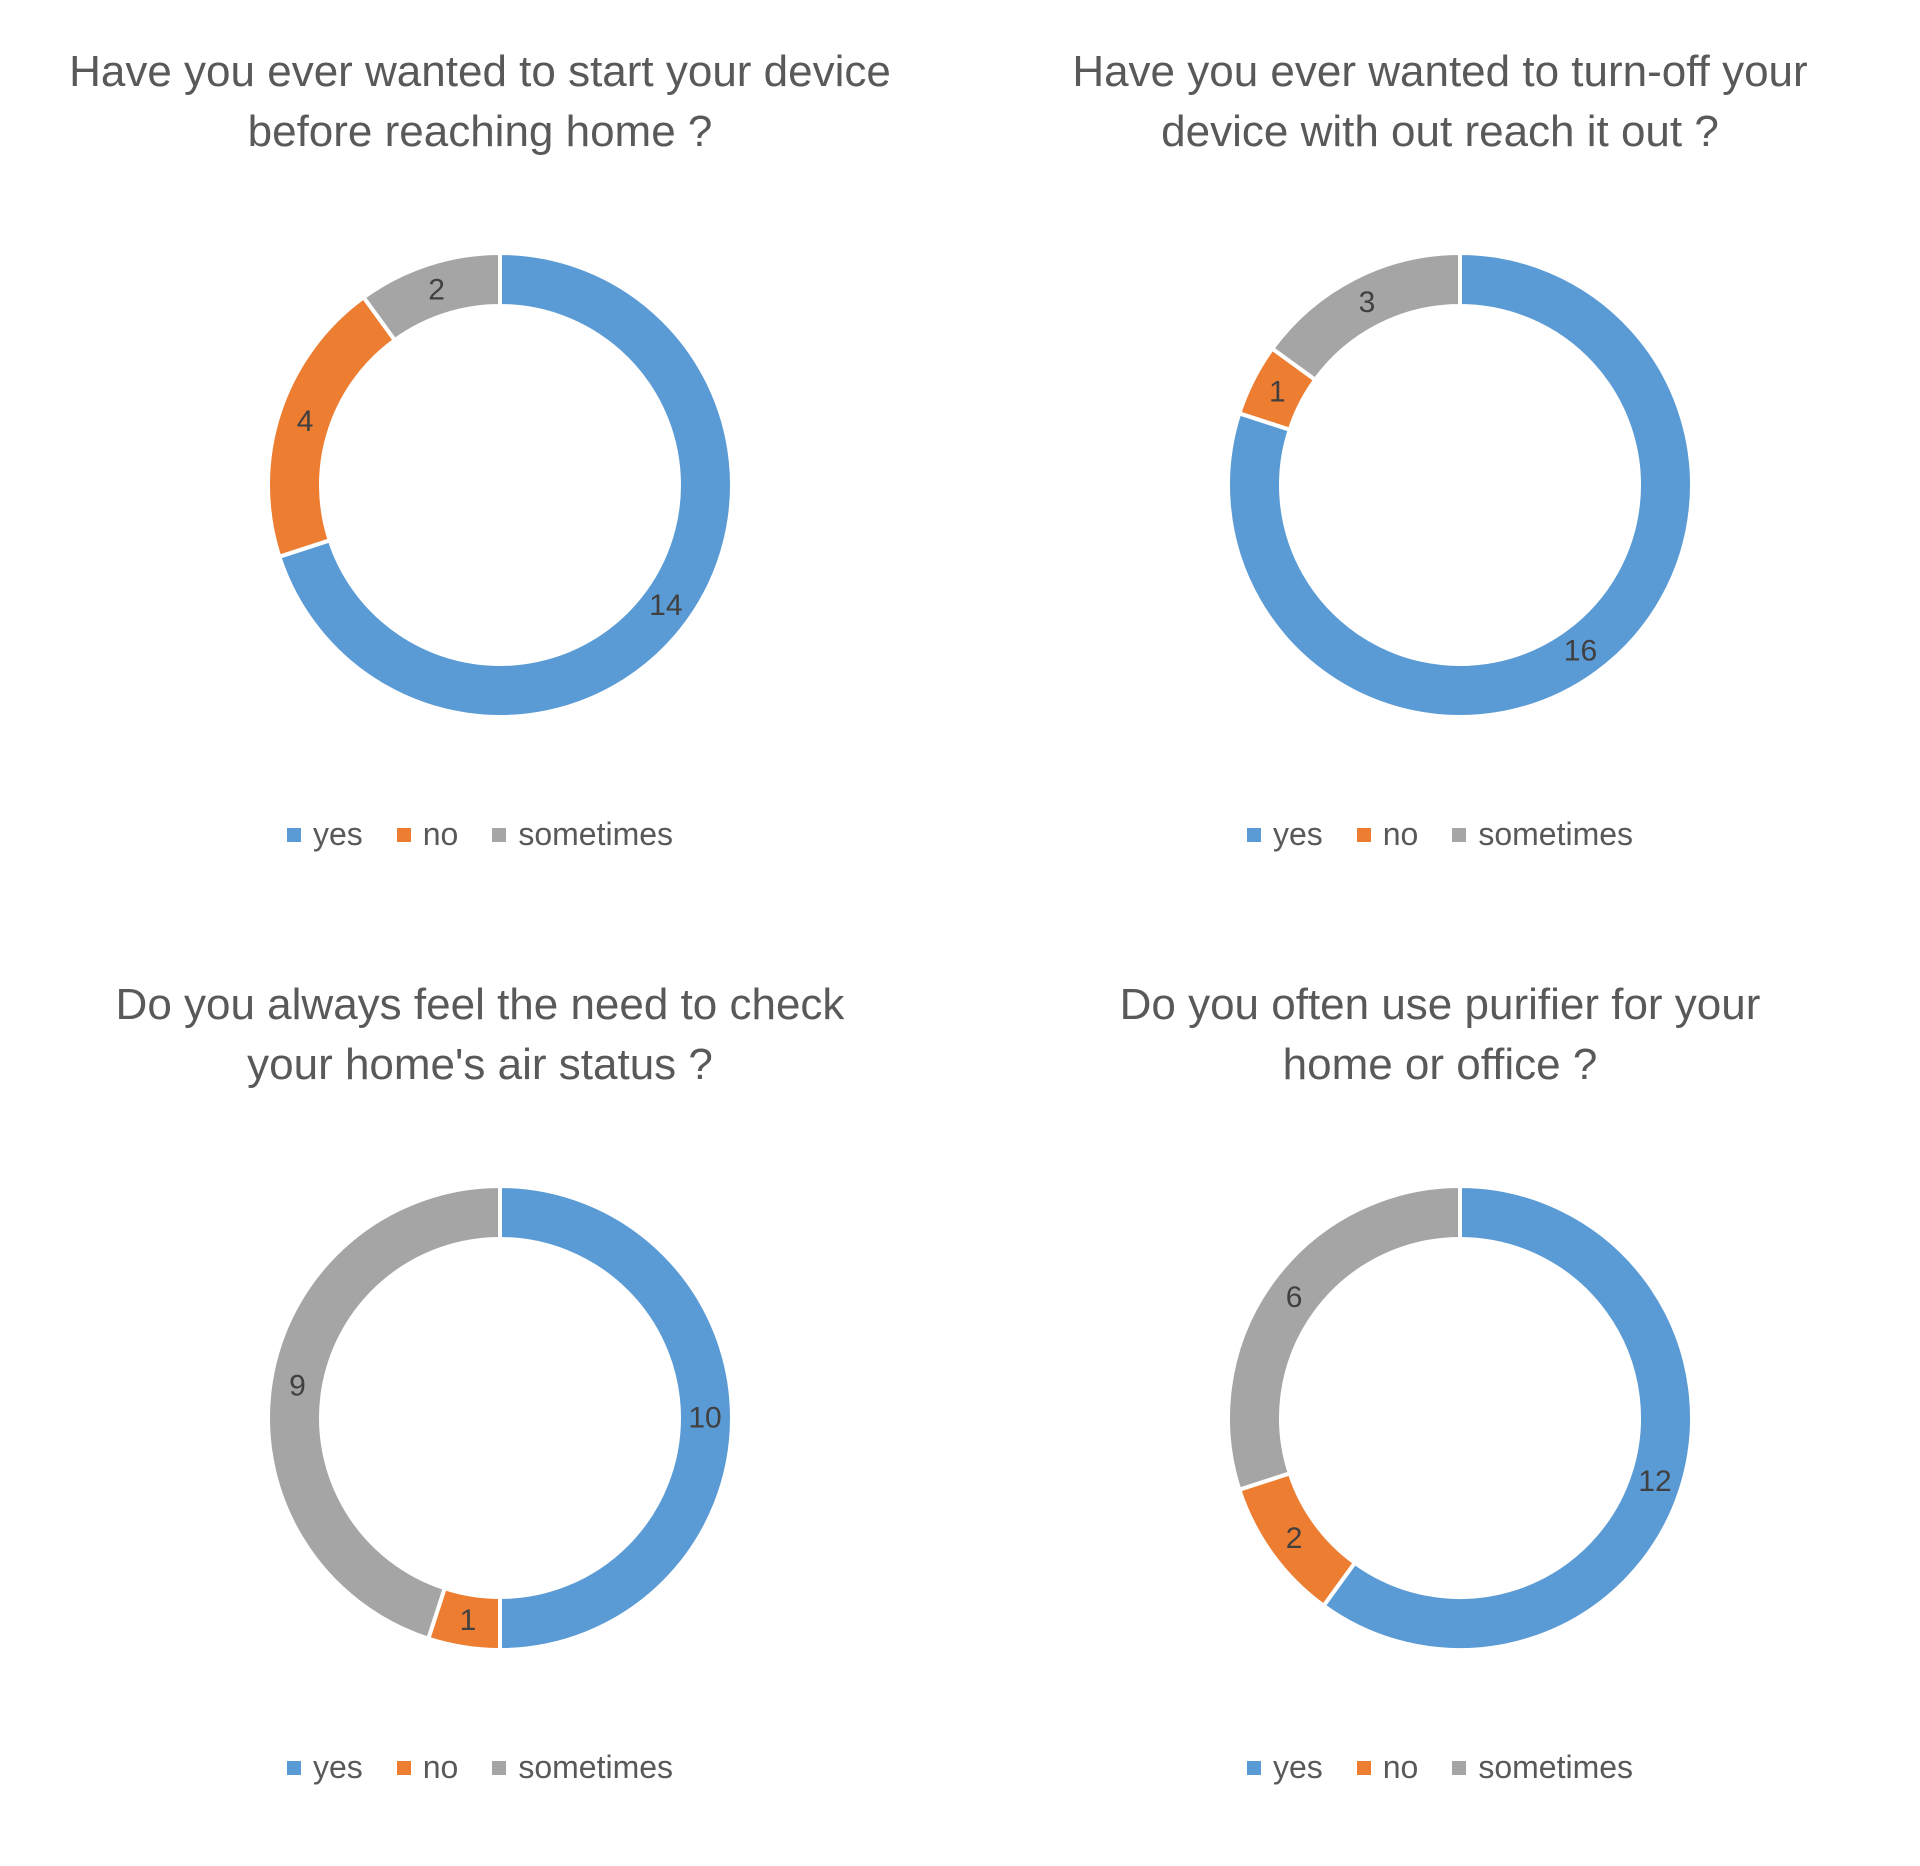 The height and width of the screenshot is (1866, 1920). Describe the element at coordinates (297, 1385) in the screenshot. I see `data-label-sometimes: 9` at that location.